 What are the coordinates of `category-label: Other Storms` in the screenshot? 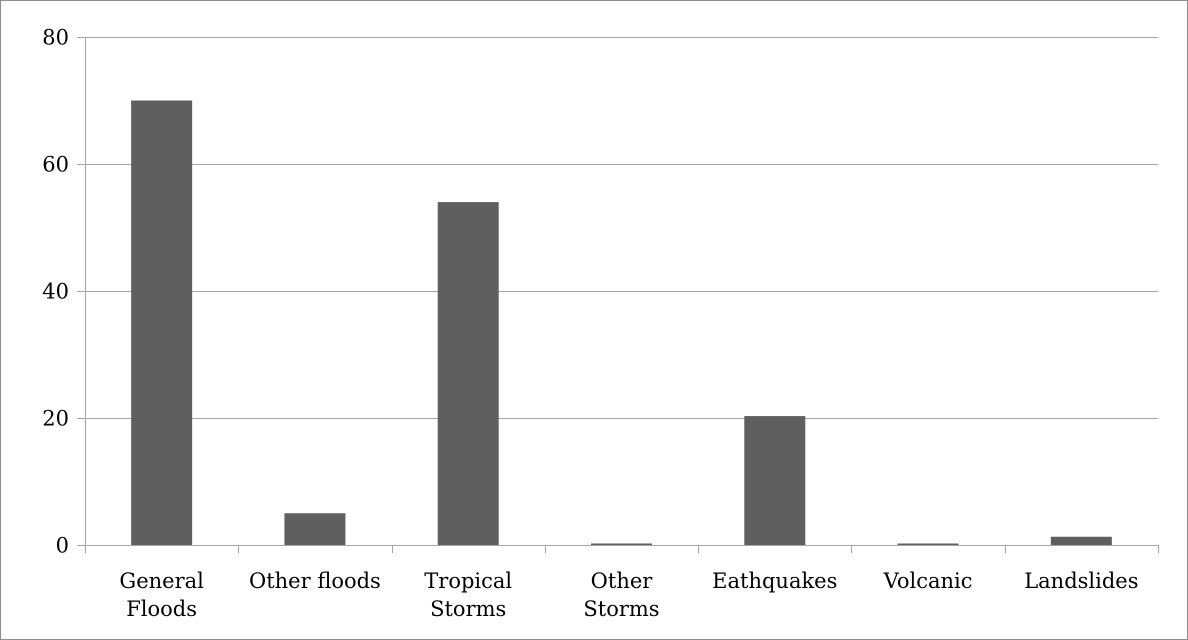 It's located at (621, 595).